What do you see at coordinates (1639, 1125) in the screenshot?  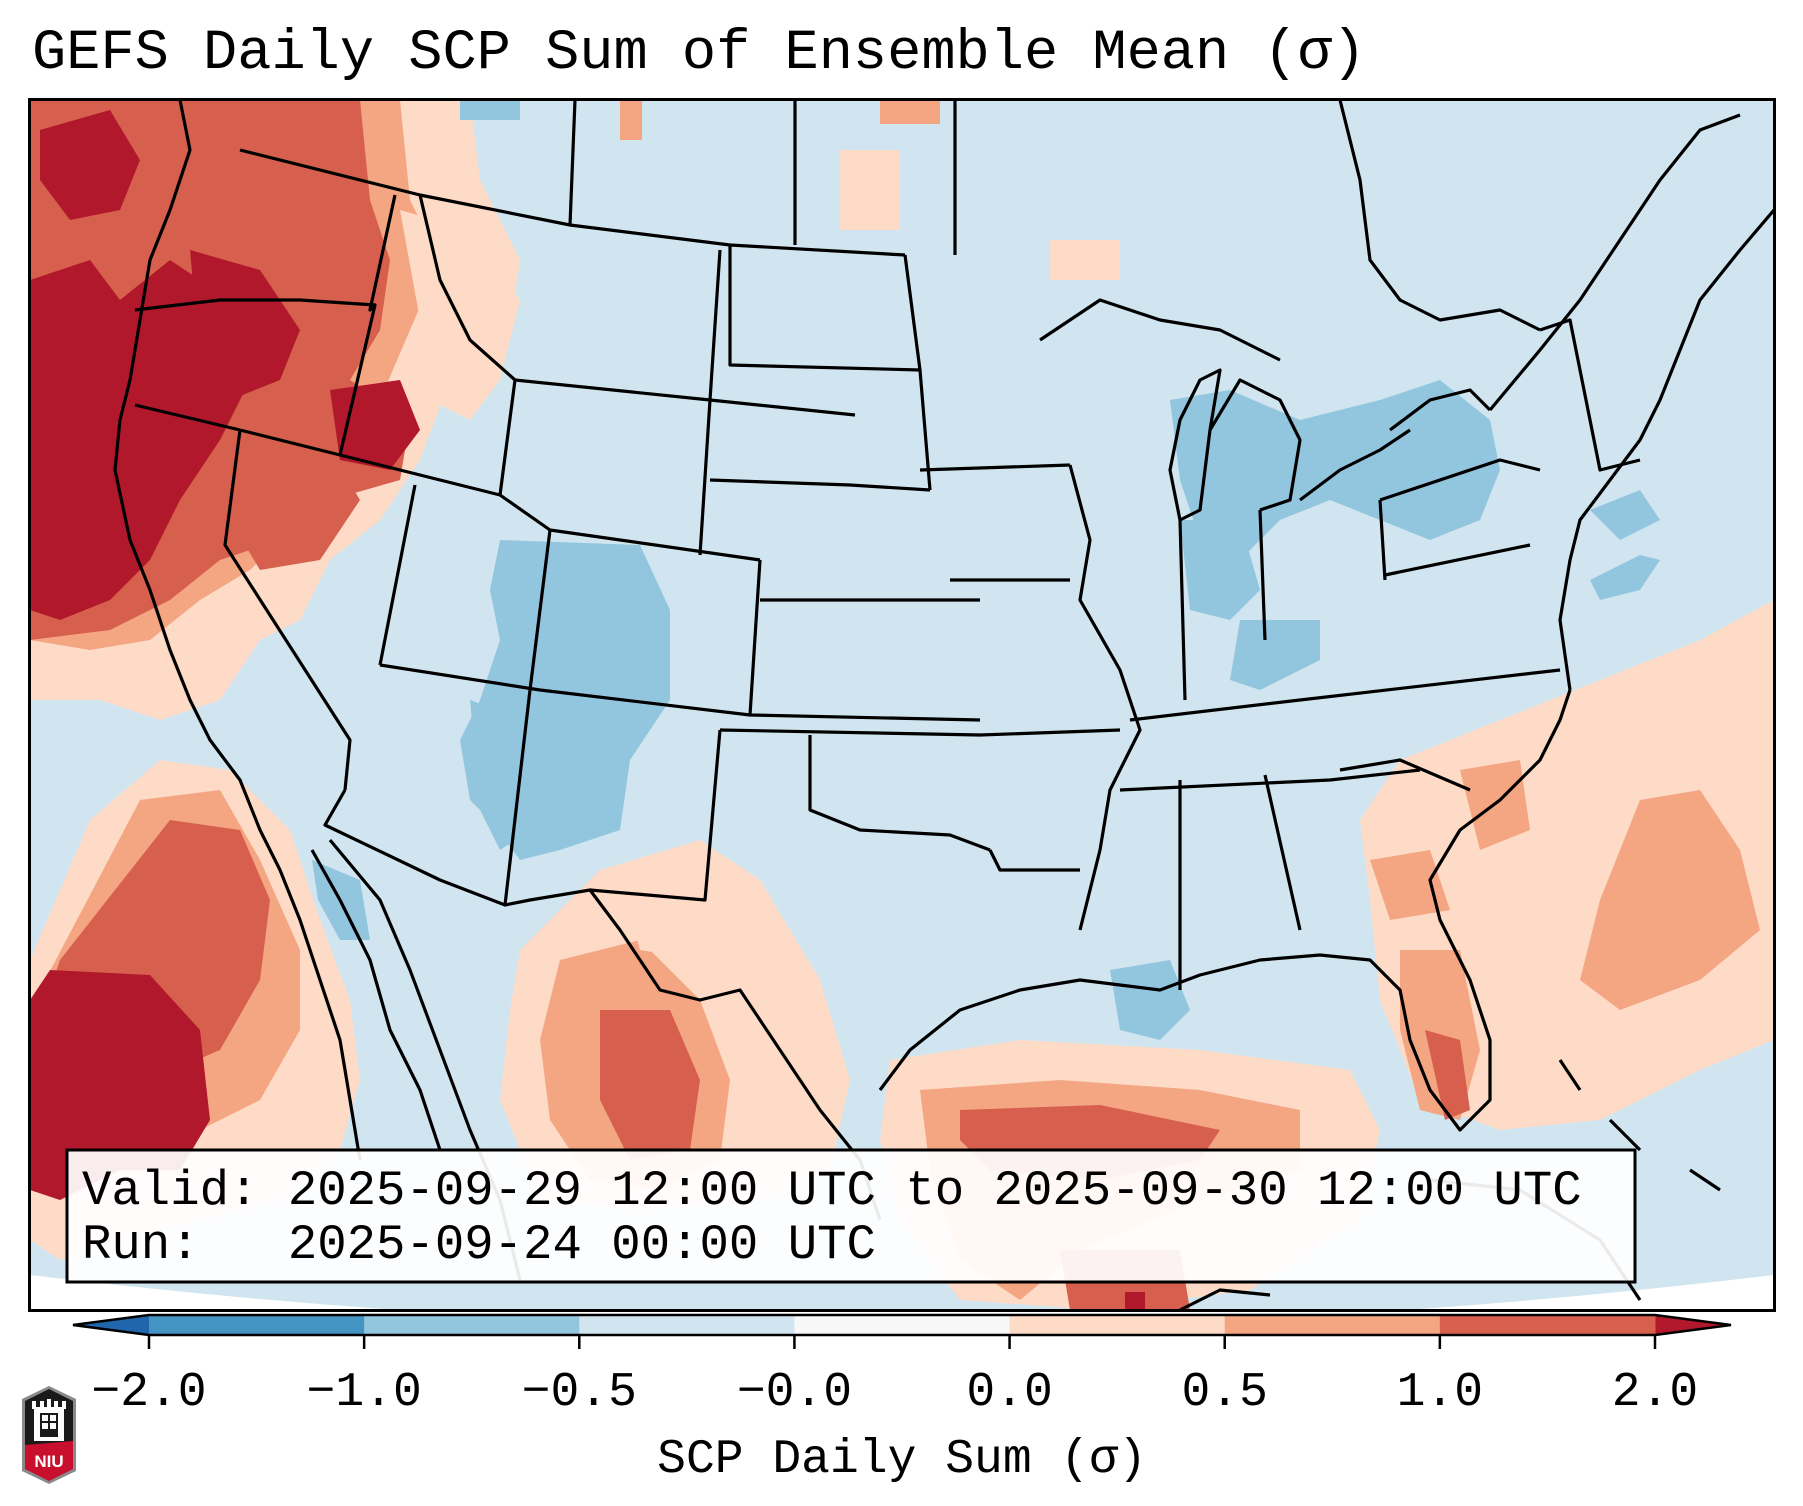 I see `coastline-bahamas` at bounding box center [1639, 1125].